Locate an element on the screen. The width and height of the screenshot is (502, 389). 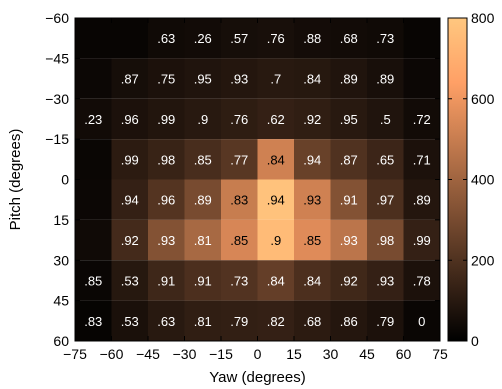
cell-value-label: .71 is located at coordinates (422, 159).